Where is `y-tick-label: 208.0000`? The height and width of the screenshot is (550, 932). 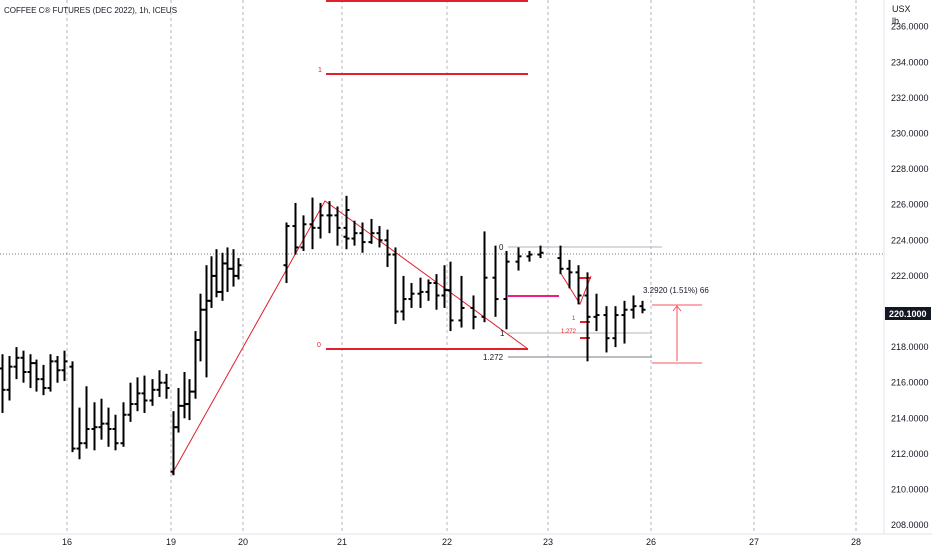 y-tick-label: 208.0000 is located at coordinates (910, 525).